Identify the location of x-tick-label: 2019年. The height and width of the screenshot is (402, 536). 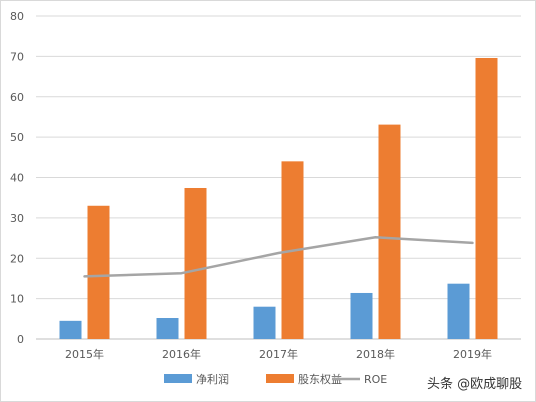
(472, 354).